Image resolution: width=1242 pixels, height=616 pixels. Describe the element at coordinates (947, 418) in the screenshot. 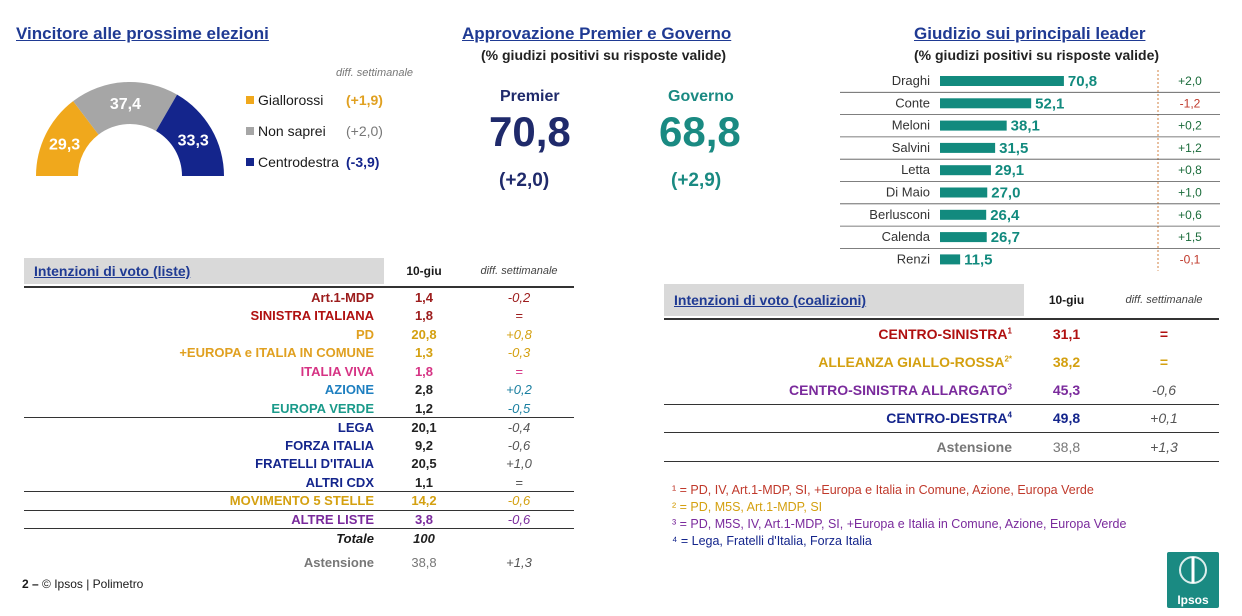

I see `coalition-name-text: CENTRO-DESTRA` at that location.